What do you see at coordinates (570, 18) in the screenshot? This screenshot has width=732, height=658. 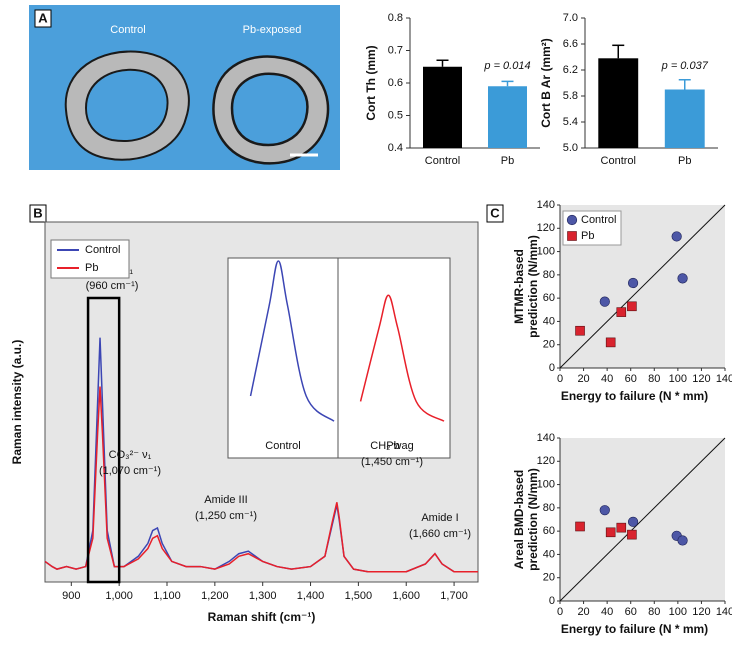 I see `y-tick-label: 7.0` at bounding box center [570, 18].